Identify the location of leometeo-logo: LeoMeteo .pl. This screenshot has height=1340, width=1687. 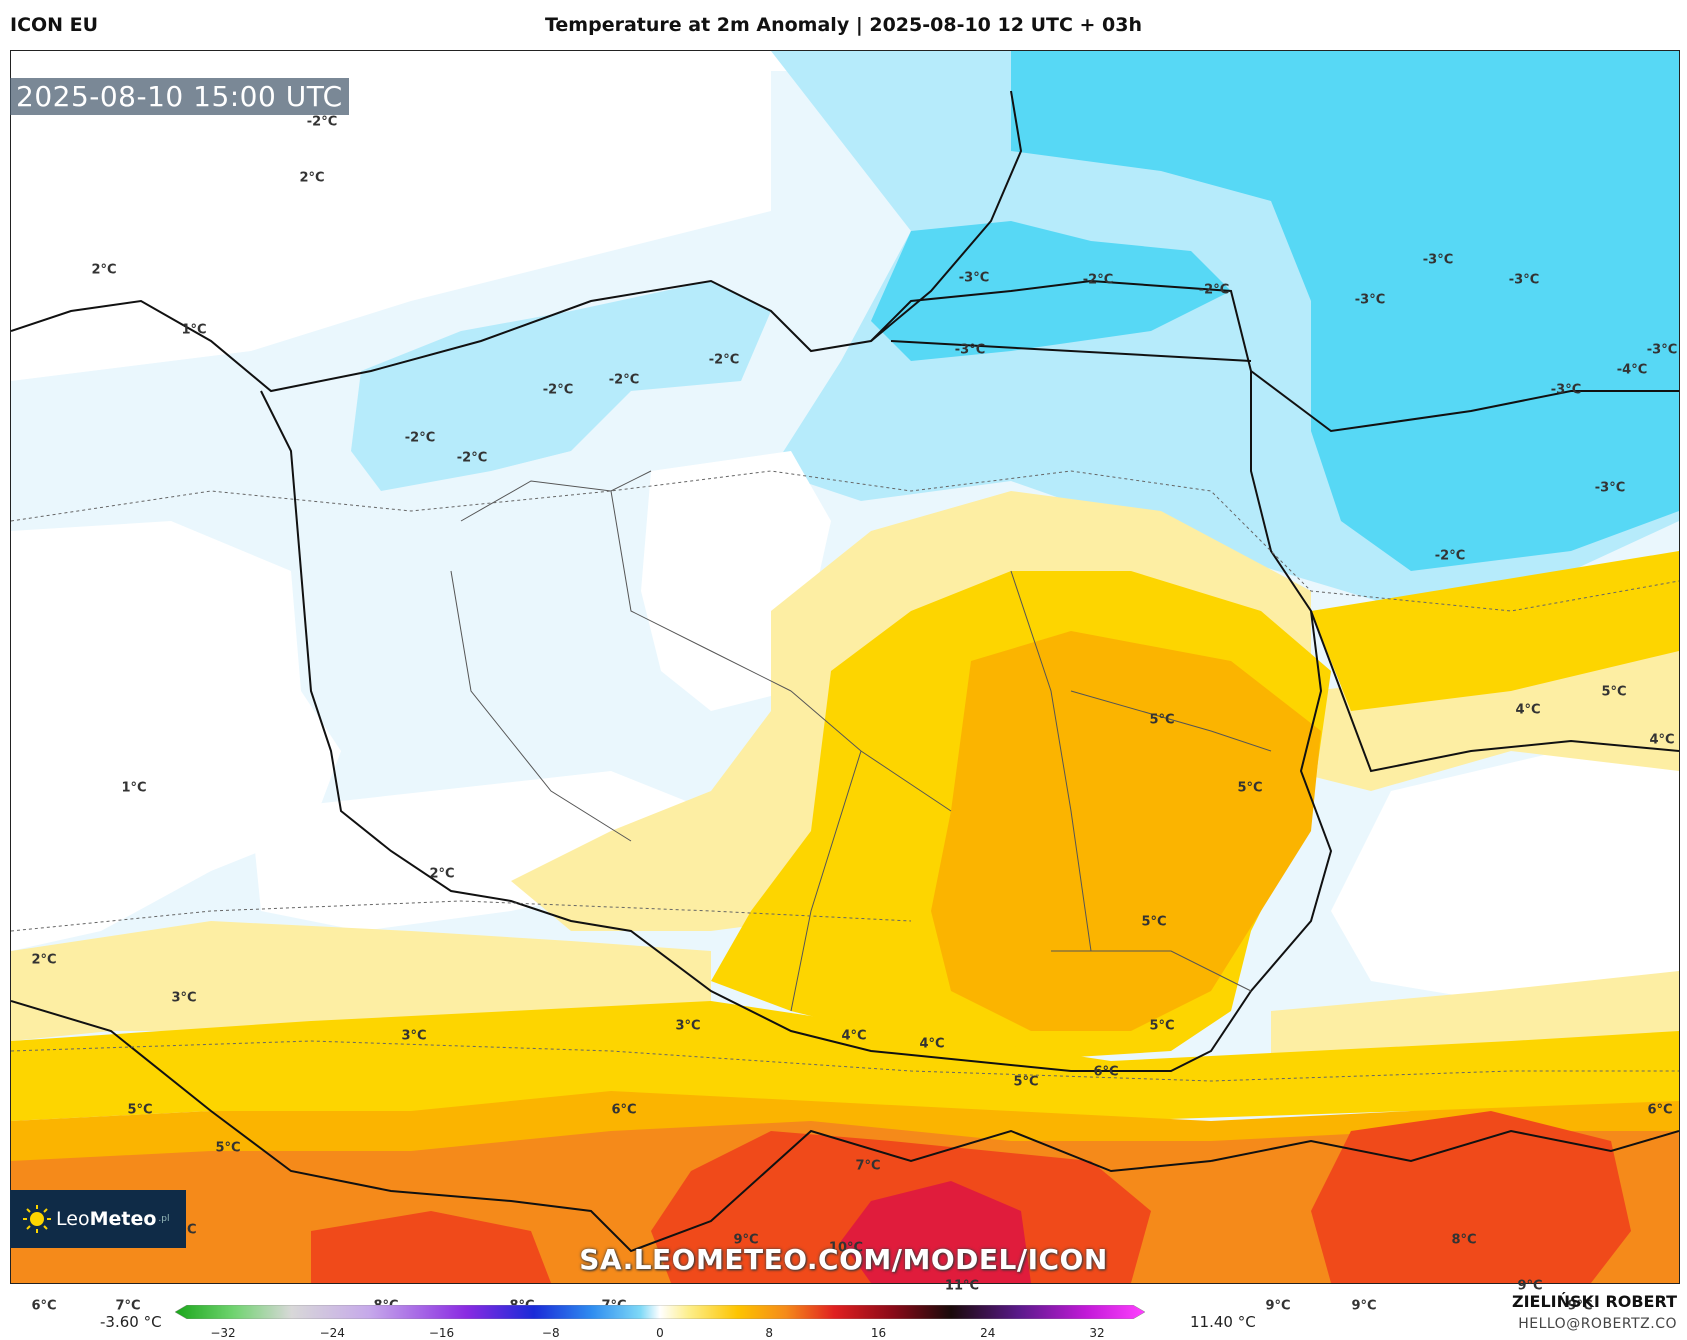
(98, 1219).